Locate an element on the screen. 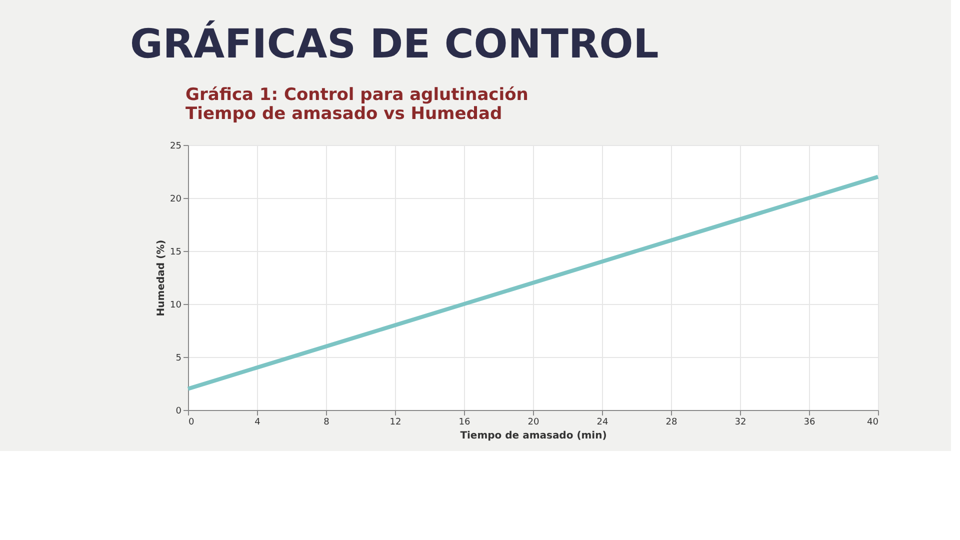 This screenshot has width=960, height=540. x-tick-label: 32 is located at coordinates (740, 423).